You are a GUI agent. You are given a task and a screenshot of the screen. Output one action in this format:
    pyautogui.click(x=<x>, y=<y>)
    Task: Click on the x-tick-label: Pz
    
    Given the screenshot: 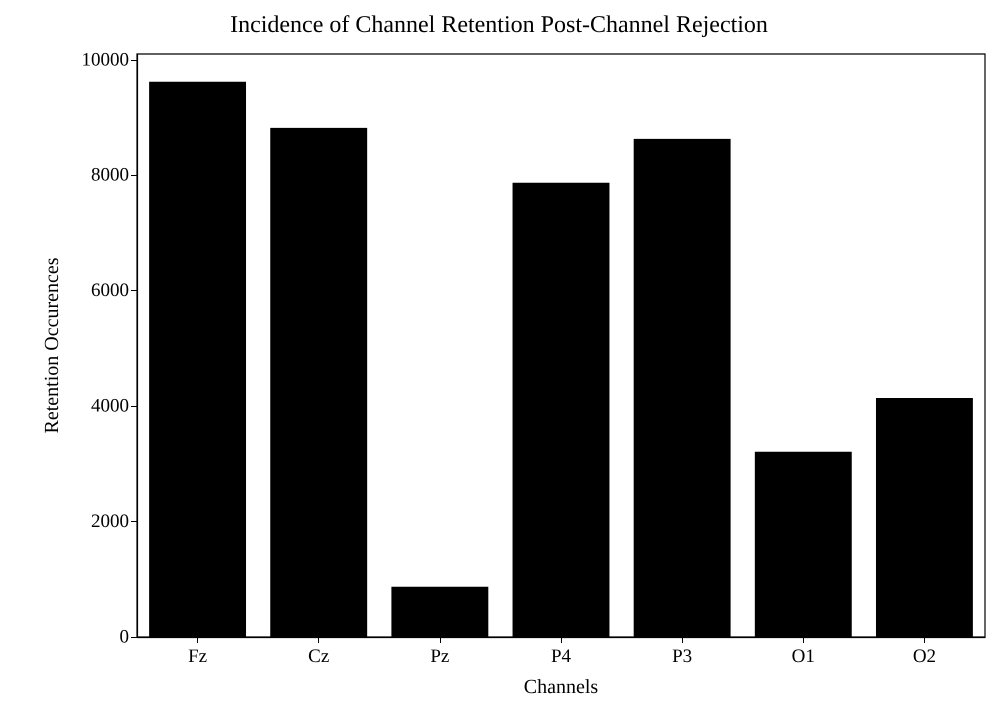 What is the action you would take?
    pyautogui.click(x=440, y=656)
    